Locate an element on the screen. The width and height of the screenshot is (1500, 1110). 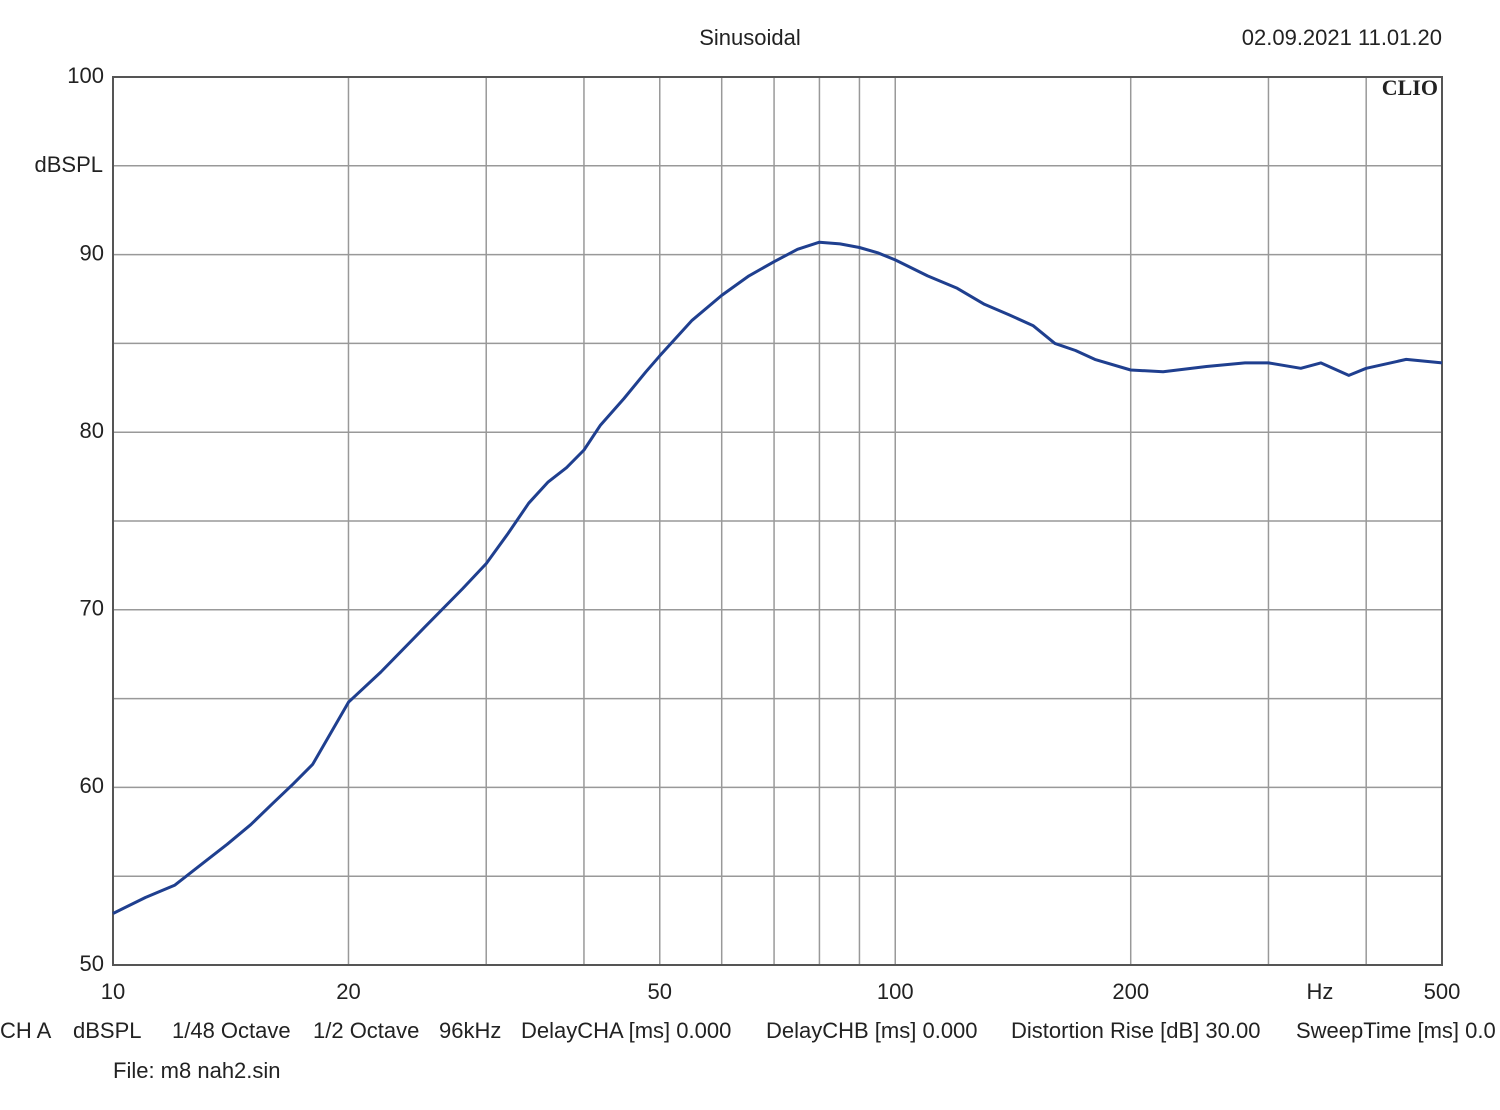
x-tick-label: 100 is located at coordinates (895, 991).